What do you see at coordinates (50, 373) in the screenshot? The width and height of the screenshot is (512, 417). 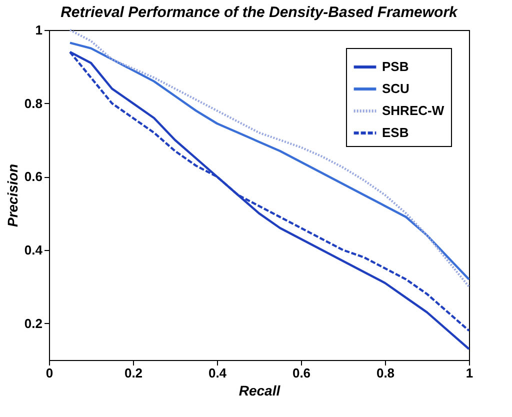 I see `x-tick-label: 0` at bounding box center [50, 373].